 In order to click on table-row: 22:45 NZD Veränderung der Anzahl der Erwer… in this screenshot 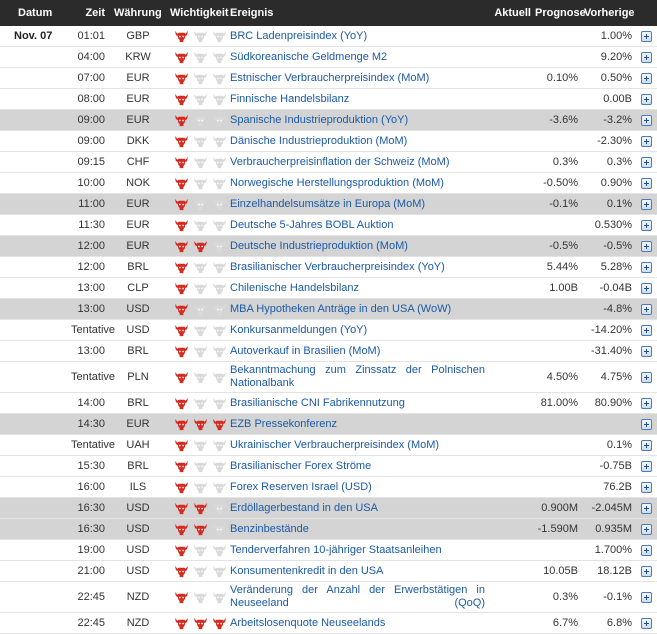, I will do `click(328, 597)`.